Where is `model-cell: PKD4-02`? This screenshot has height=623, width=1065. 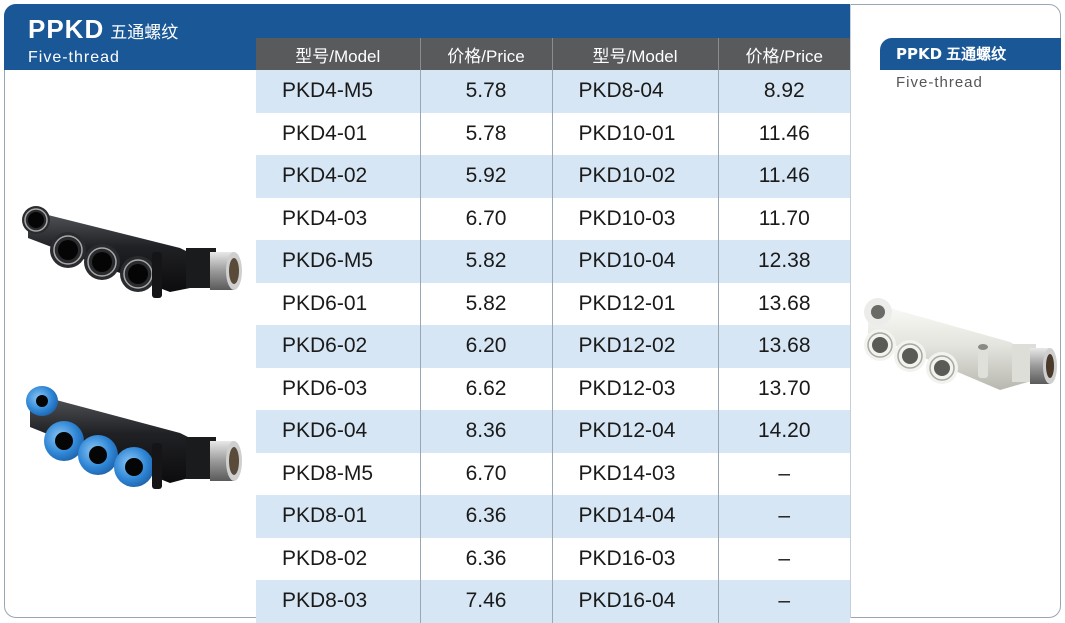
model-cell: PKD4-02 is located at coordinates (338, 176).